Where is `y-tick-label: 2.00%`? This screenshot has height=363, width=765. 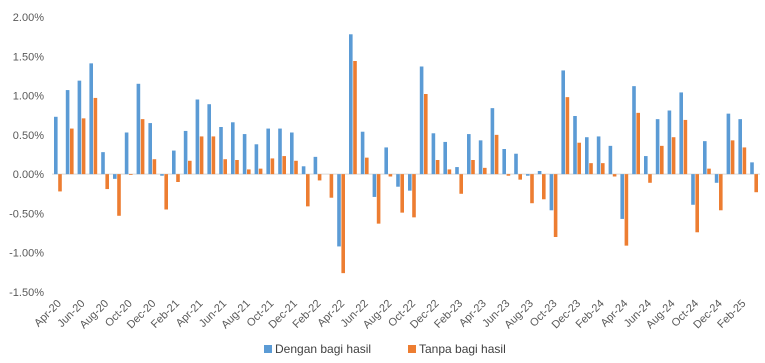
y-tick-label: 2.00% is located at coordinates (28, 18).